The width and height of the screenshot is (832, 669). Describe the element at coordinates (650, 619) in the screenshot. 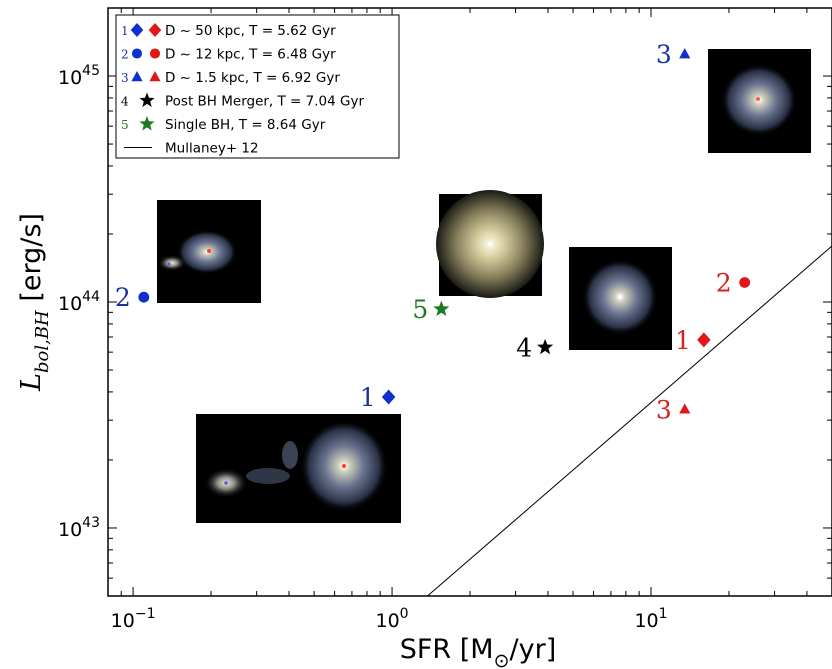

I see `x-tick-label: 10¹` at that location.